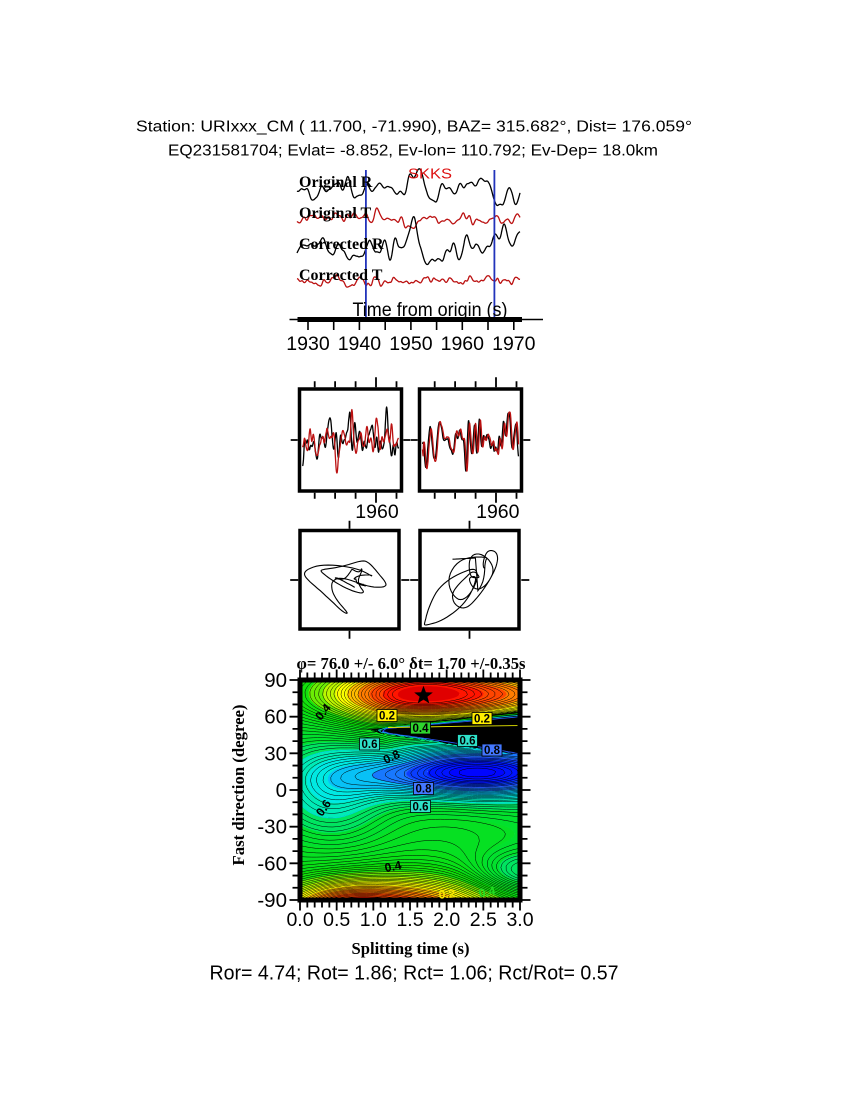  I want to click on svg-text: 1.0, so click(373, 920).